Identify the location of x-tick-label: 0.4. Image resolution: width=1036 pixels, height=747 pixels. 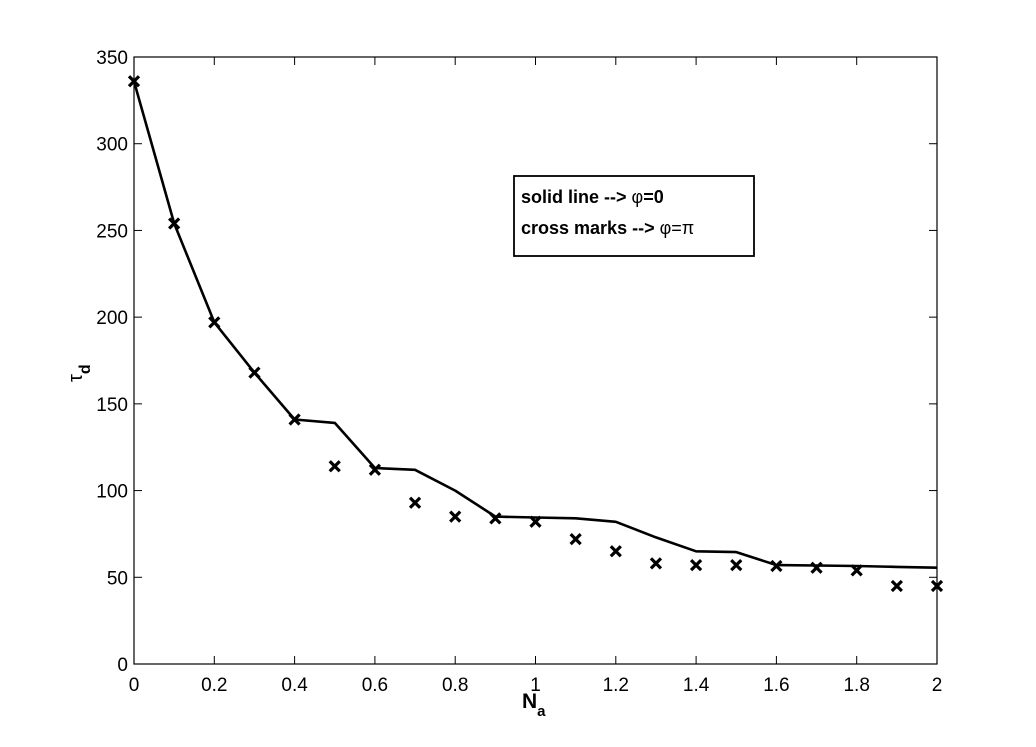
(294, 685).